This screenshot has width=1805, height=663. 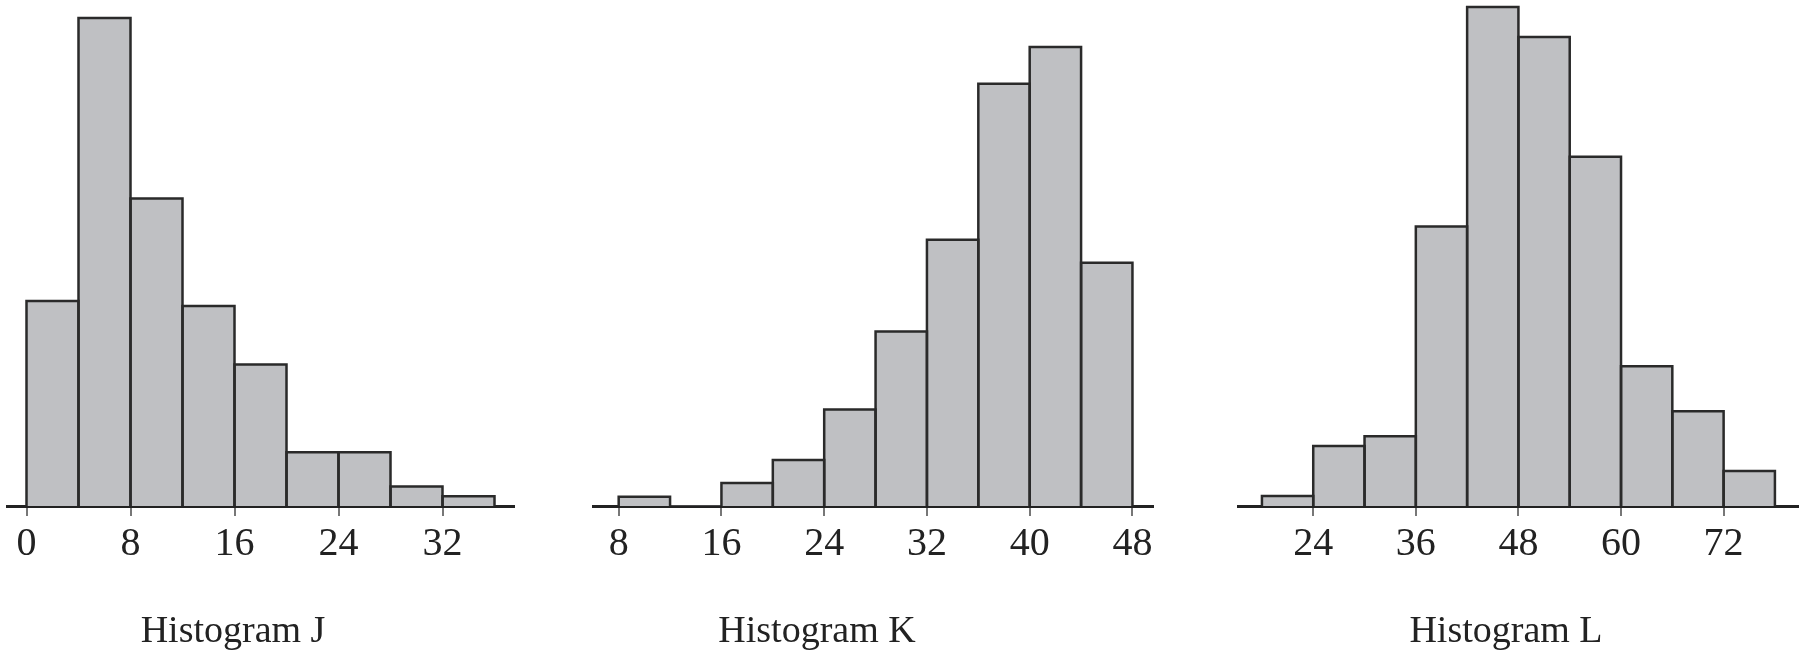 What do you see at coordinates (1415, 541) in the screenshot?
I see `x-tick-label: 36` at bounding box center [1415, 541].